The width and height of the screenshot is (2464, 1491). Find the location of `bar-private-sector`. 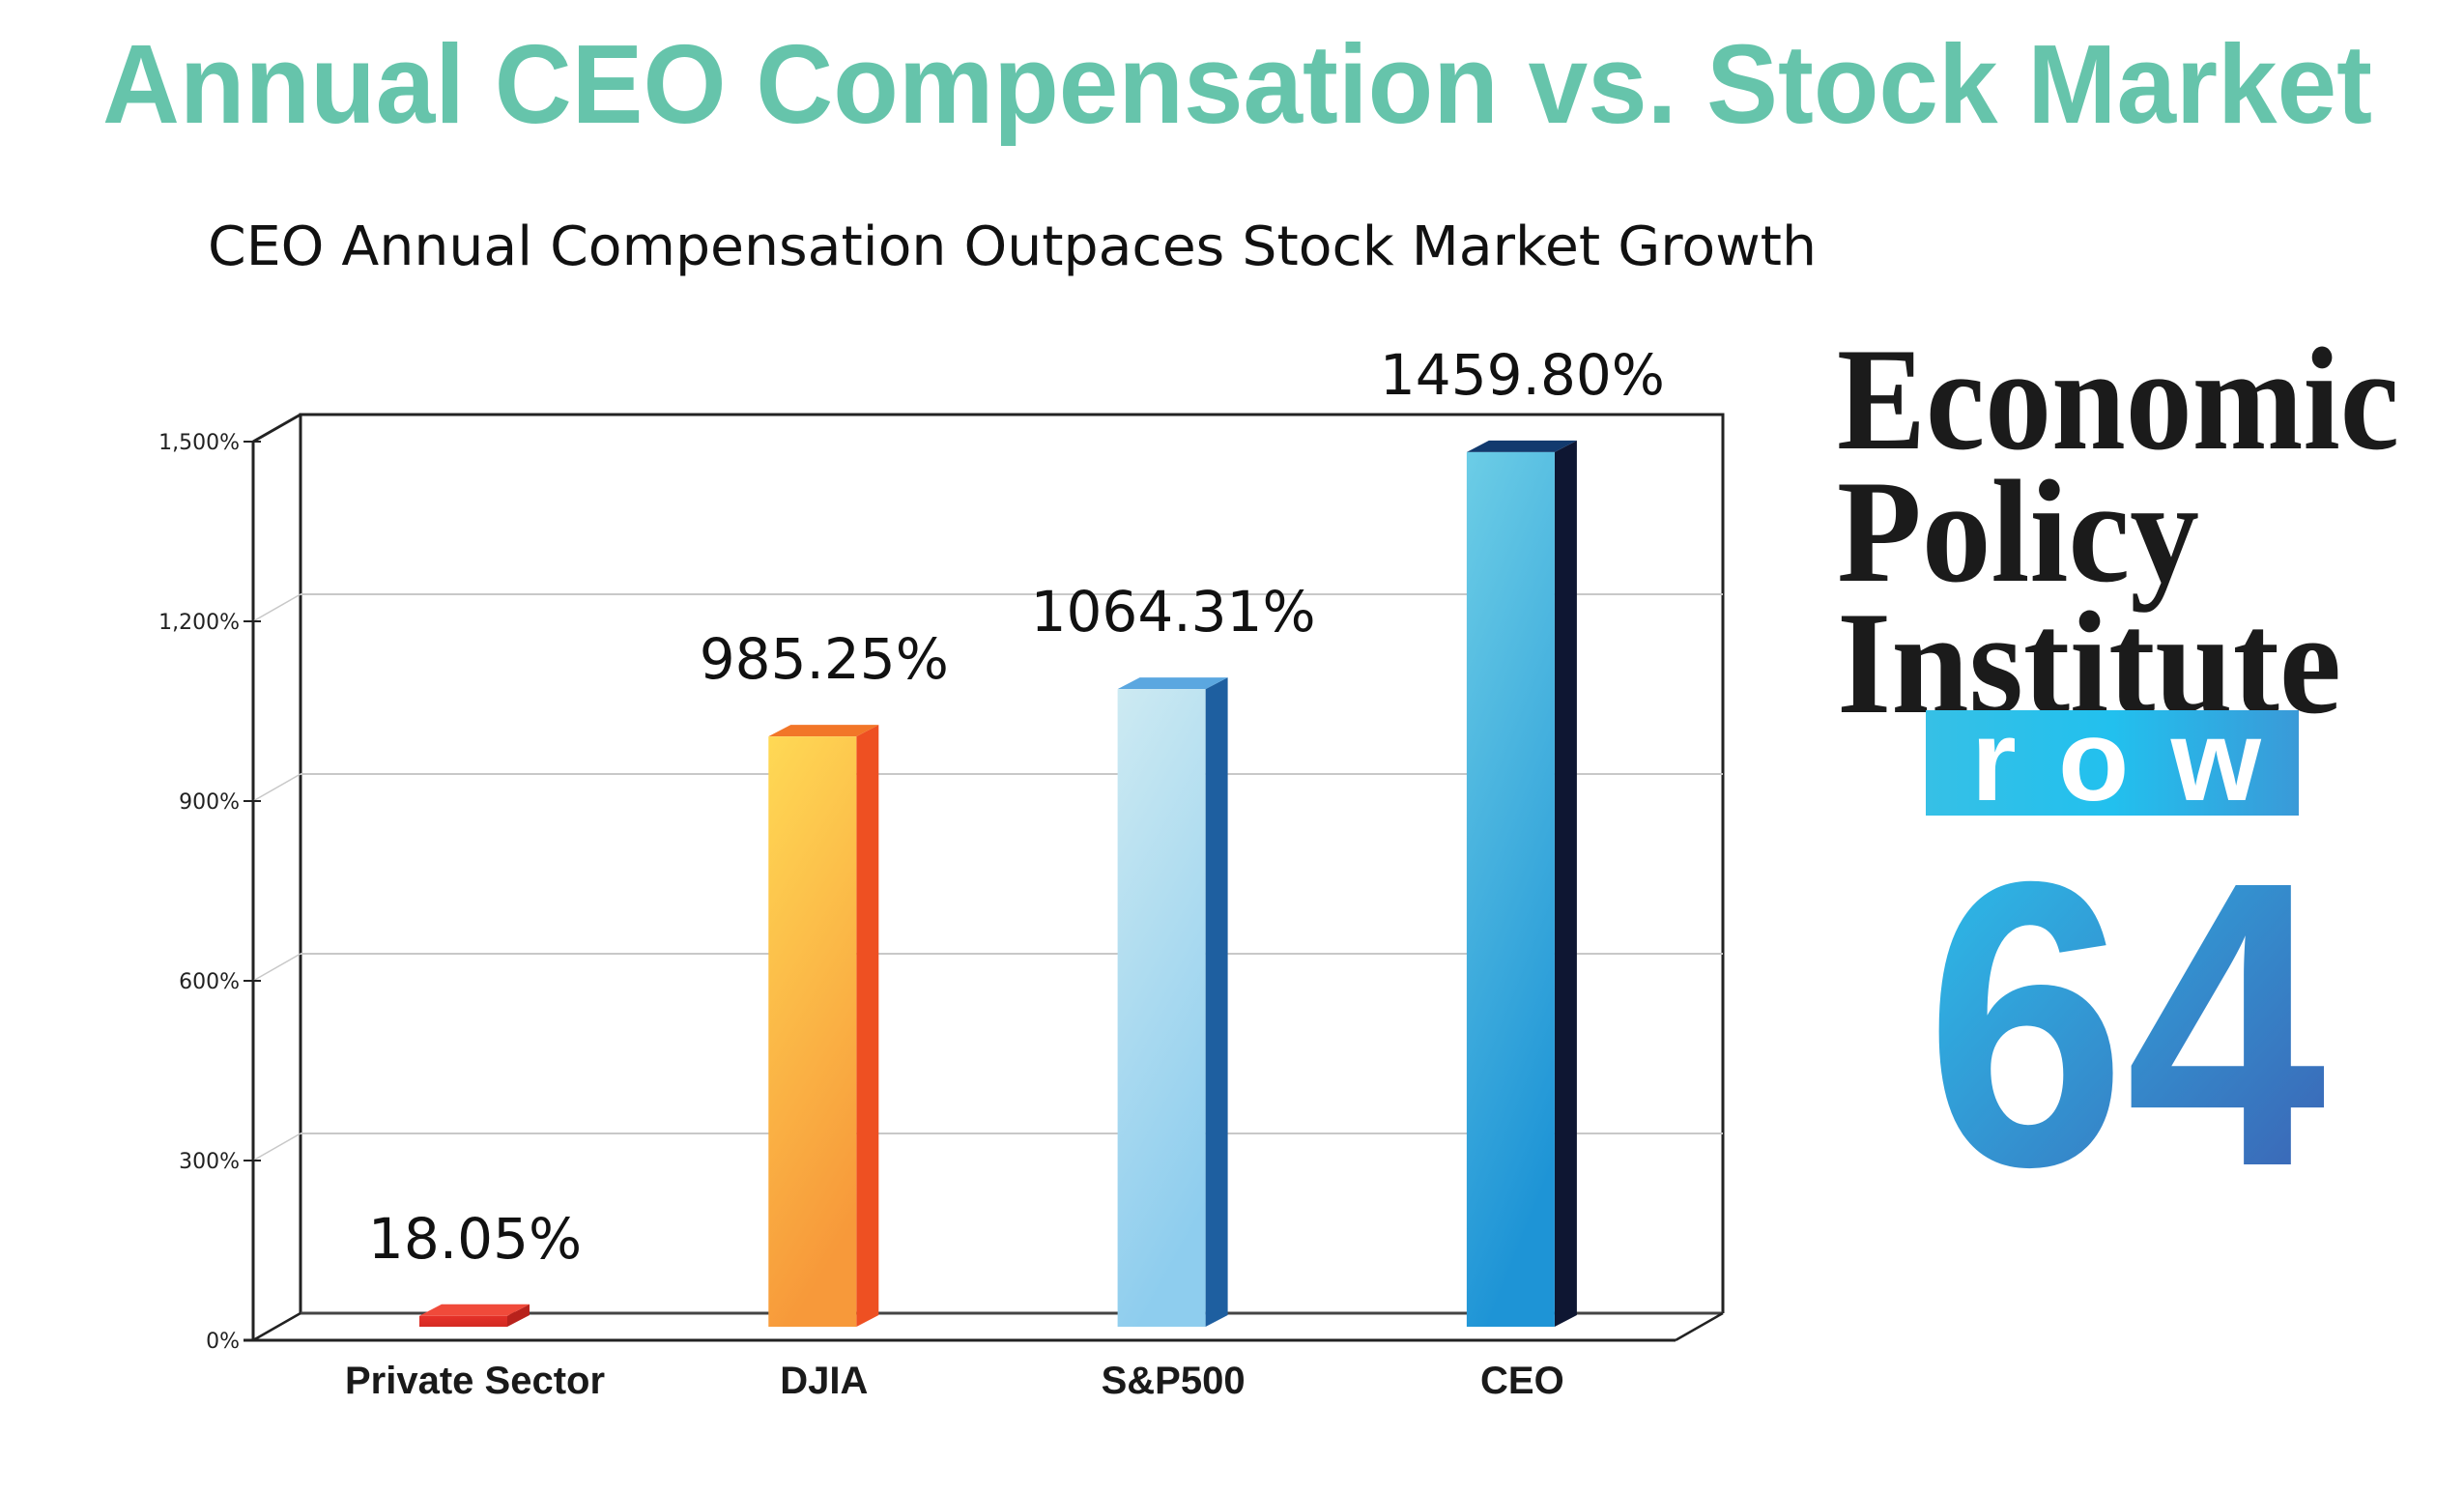

bar-private-sector is located at coordinates (474, 1315).